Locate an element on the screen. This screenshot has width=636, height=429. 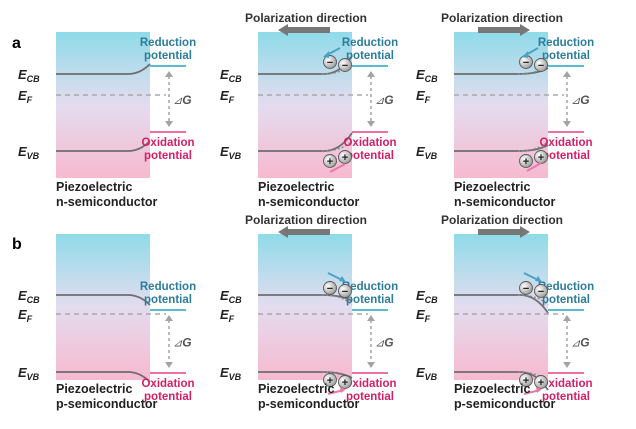
hole-drift-arrow is located at coordinates (337, 168).